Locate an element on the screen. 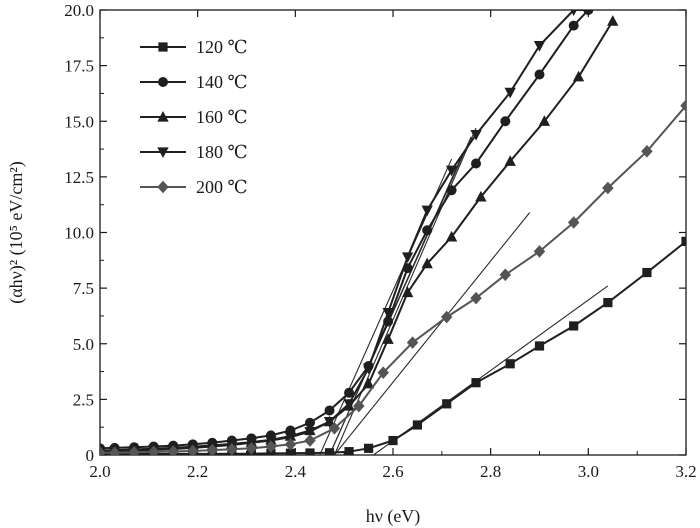 The width and height of the screenshot is (700, 528). x-tick-label: 2.8 is located at coordinates (490, 471).